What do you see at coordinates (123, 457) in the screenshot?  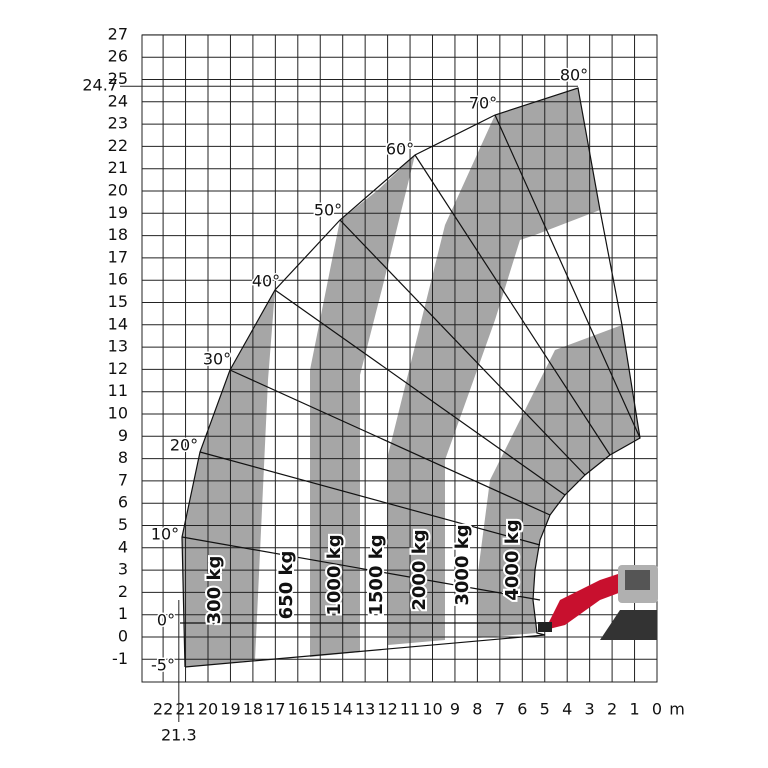 I see `y-tick-label: 8` at bounding box center [123, 457].